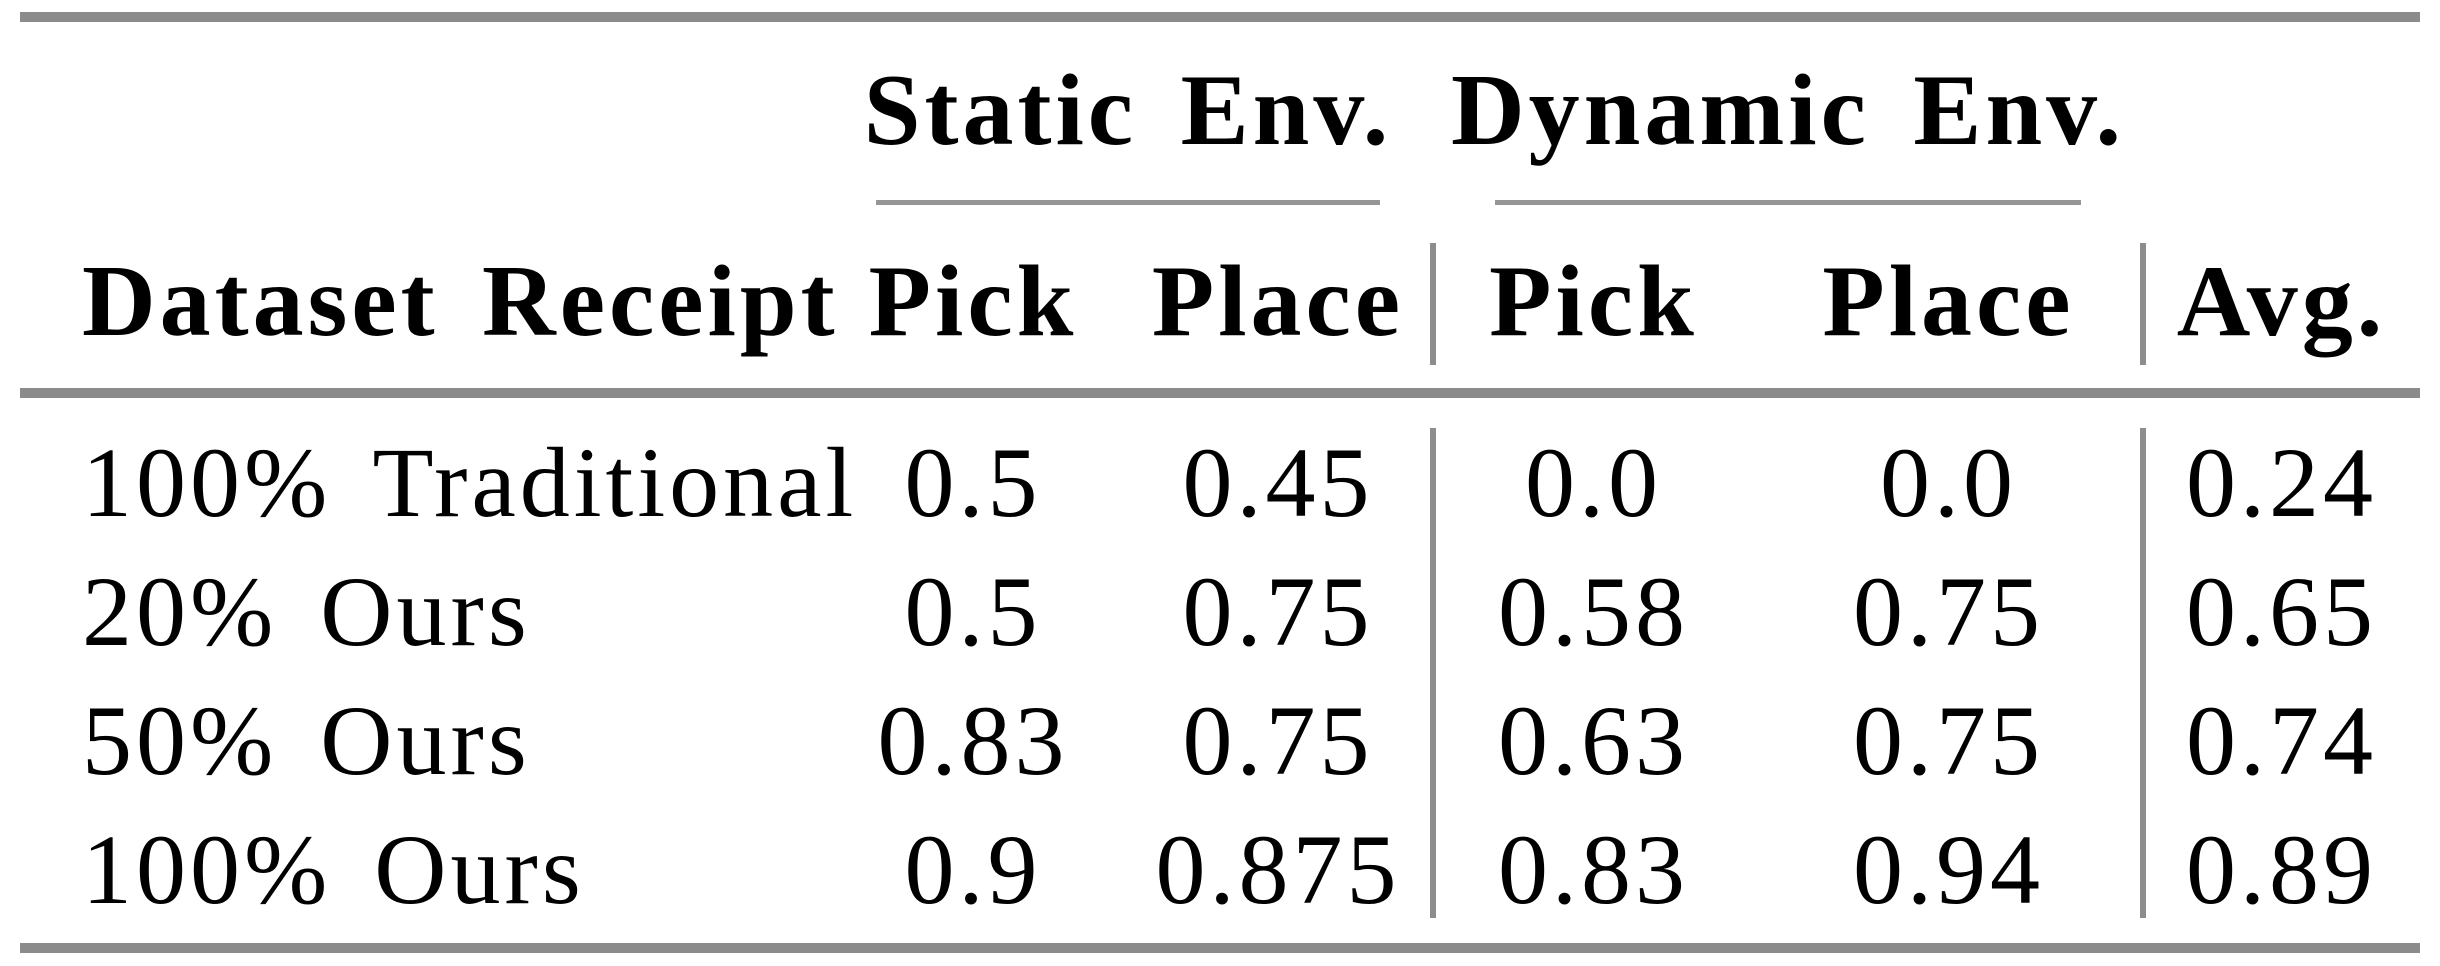 The image size is (2440, 966). What do you see at coordinates (1220, 948) in the screenshot?
I see `bottom-rule` at bounding box center [1220, 948].